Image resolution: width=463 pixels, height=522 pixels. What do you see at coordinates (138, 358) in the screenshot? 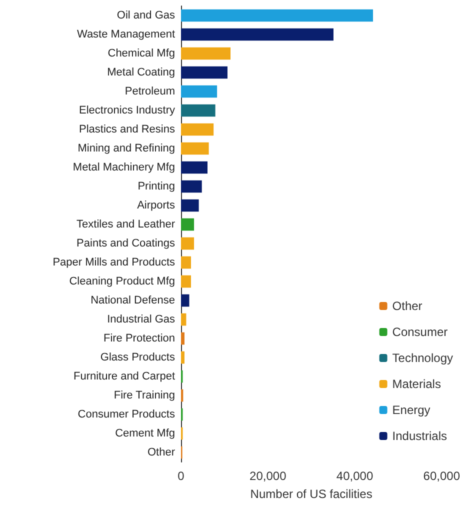
I see `y-tick-label: Glass Products` at bounding box center [138, 358].